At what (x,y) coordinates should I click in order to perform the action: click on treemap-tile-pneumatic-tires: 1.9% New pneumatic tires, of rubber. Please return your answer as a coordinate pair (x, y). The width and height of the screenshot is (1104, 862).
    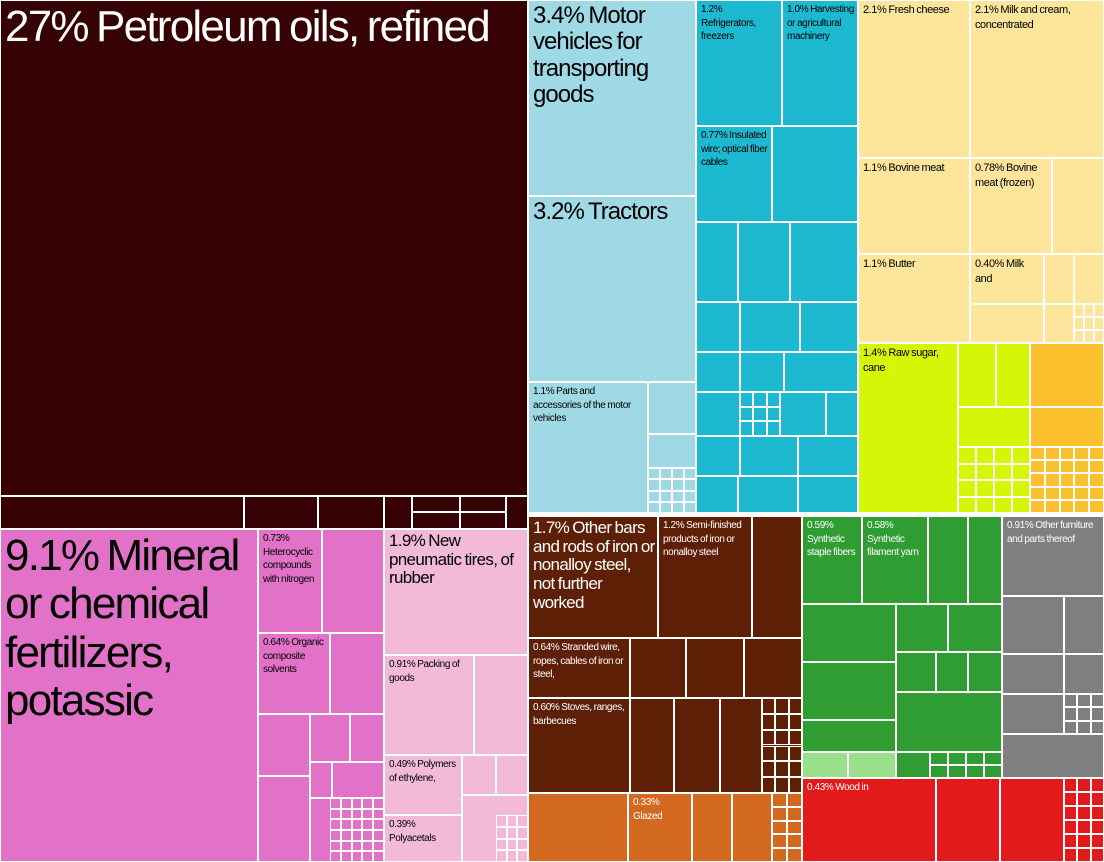
    Looking at the image, I should click on (456, 592).